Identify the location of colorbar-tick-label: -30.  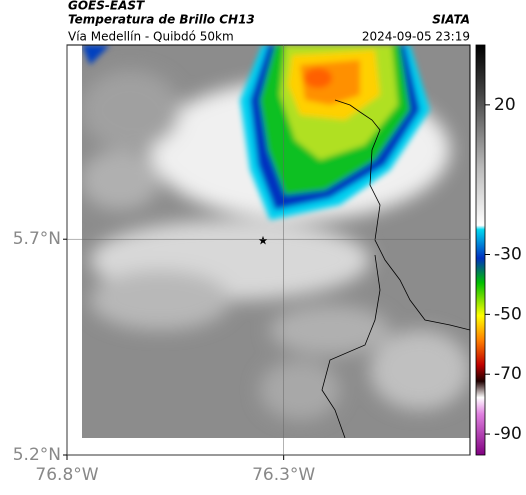
(508, 254).